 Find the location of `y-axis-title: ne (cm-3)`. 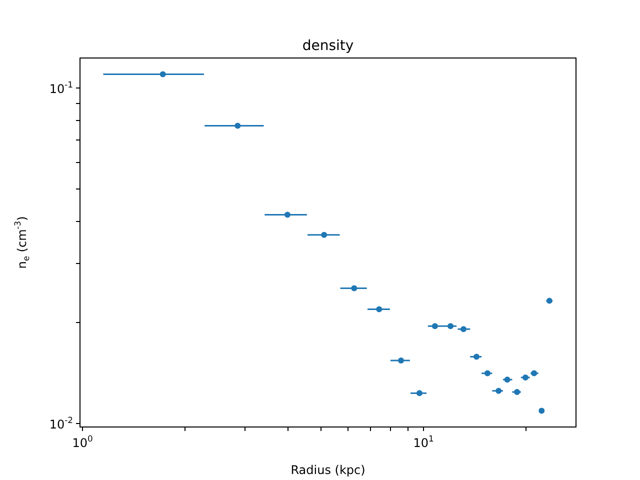

y-axis-title: ne (cm-3) is located at coordinates (21, 242).